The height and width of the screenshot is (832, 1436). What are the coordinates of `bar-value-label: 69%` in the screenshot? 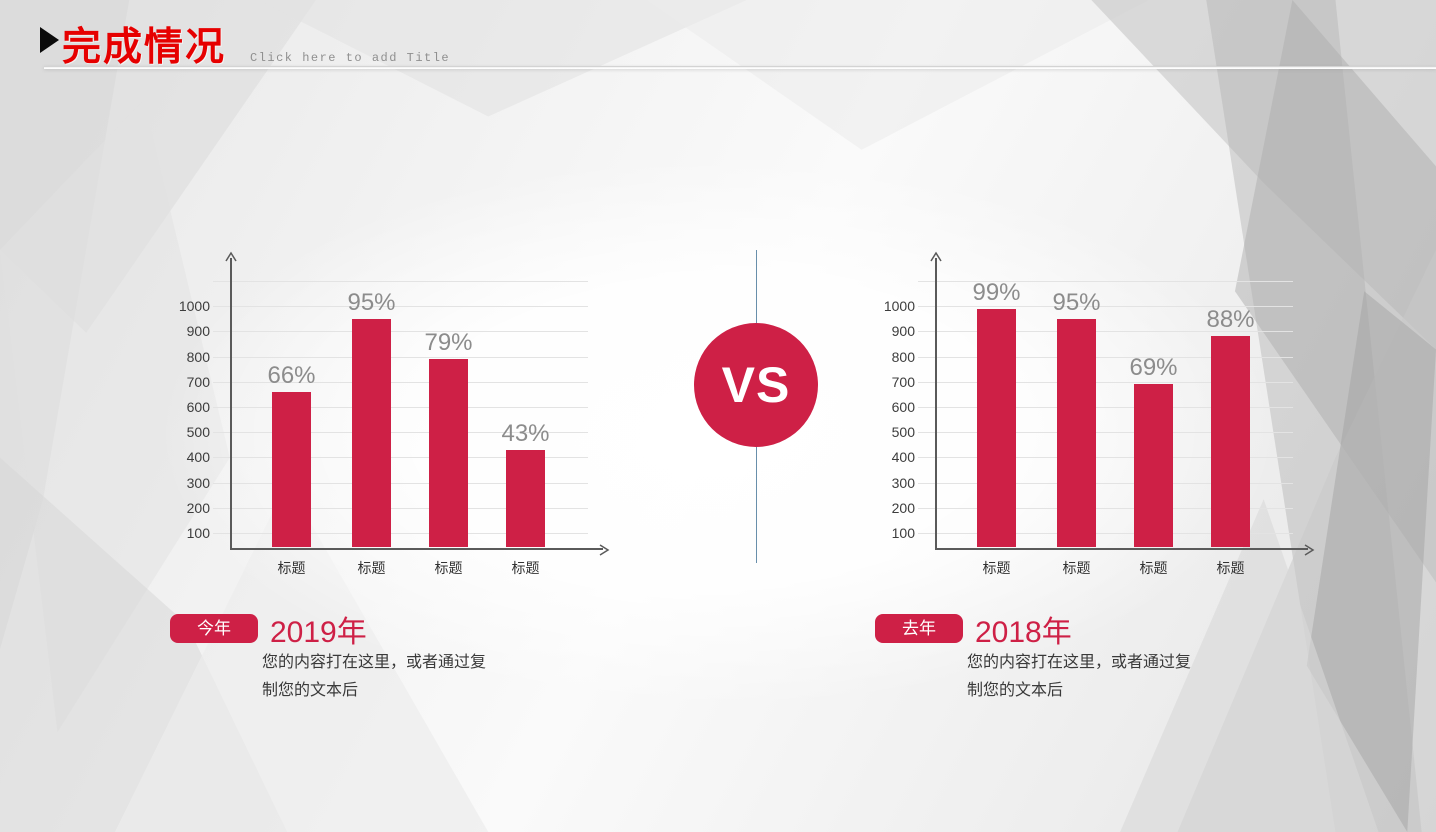 It's located at (1153, 368).